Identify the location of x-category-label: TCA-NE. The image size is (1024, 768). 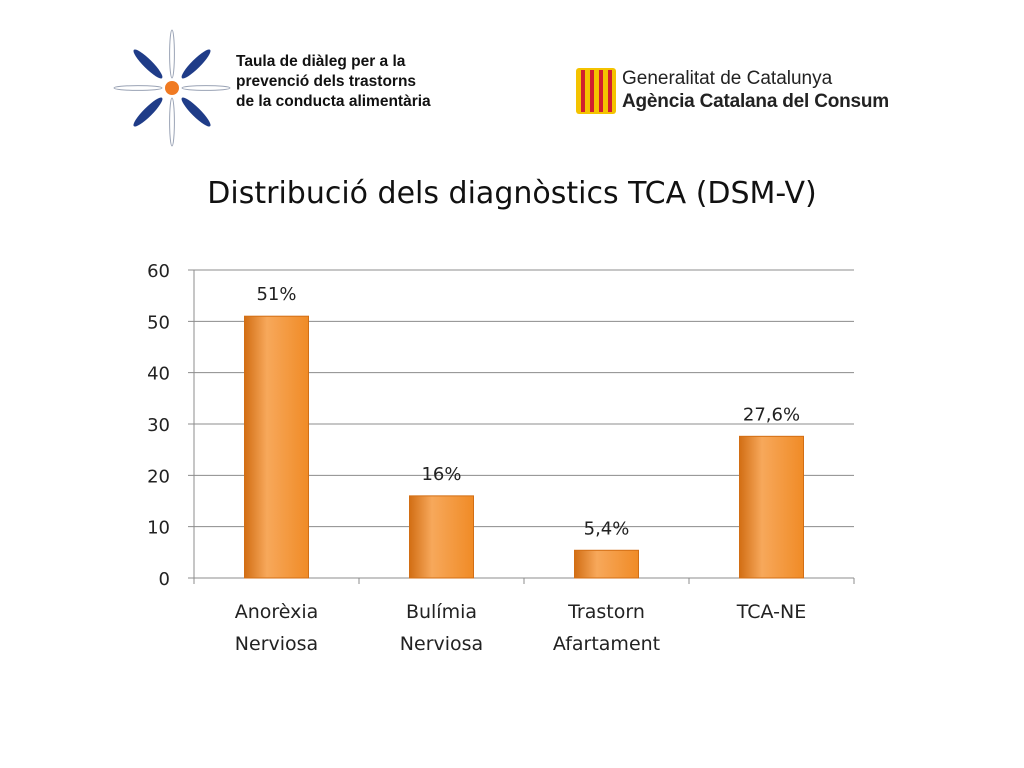
(771, 612).